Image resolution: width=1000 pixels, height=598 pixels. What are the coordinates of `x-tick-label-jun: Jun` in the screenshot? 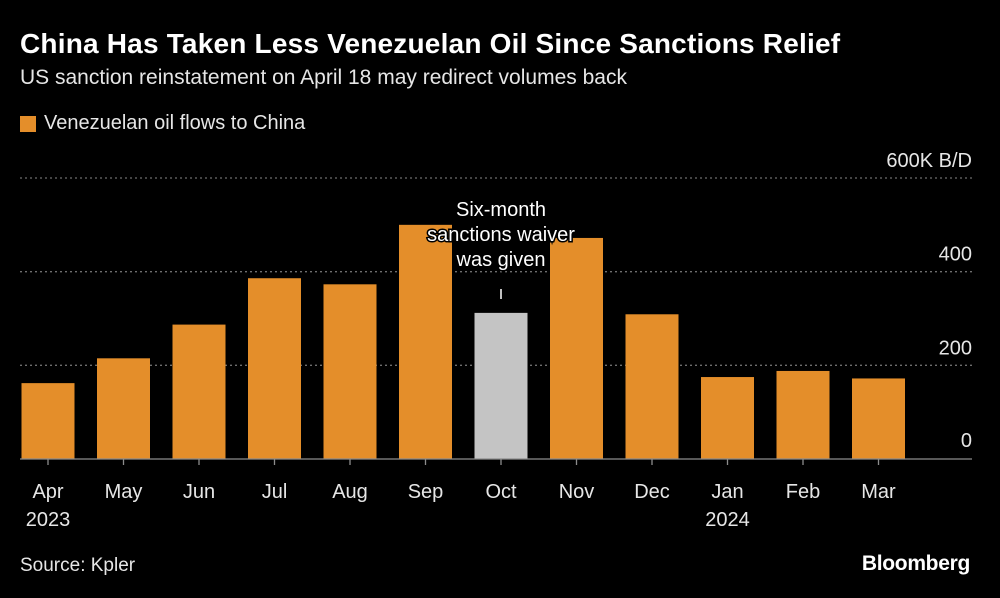 It's located at (199, 492).